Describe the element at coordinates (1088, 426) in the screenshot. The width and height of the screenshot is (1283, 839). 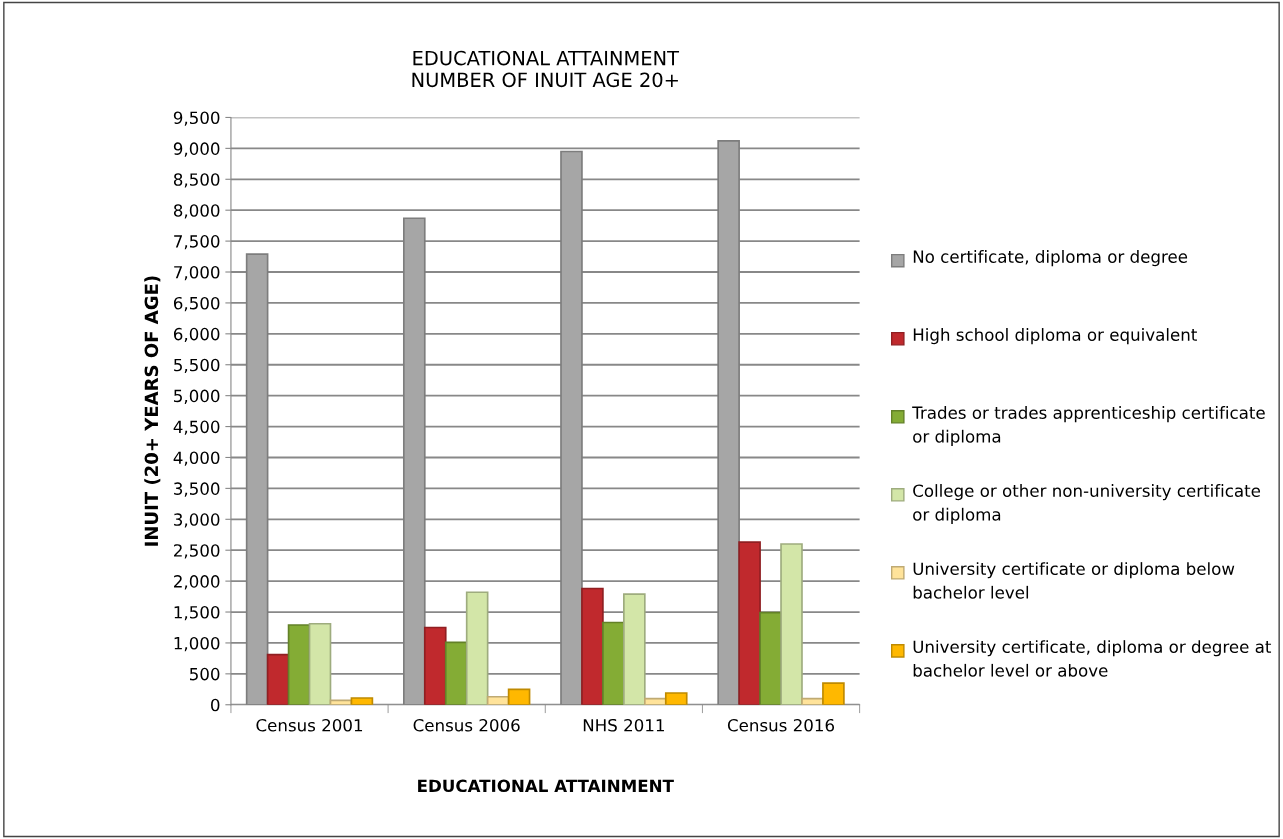
I see `legend-label: Trades or trades apprenticeship certificate or diploma` at that location.